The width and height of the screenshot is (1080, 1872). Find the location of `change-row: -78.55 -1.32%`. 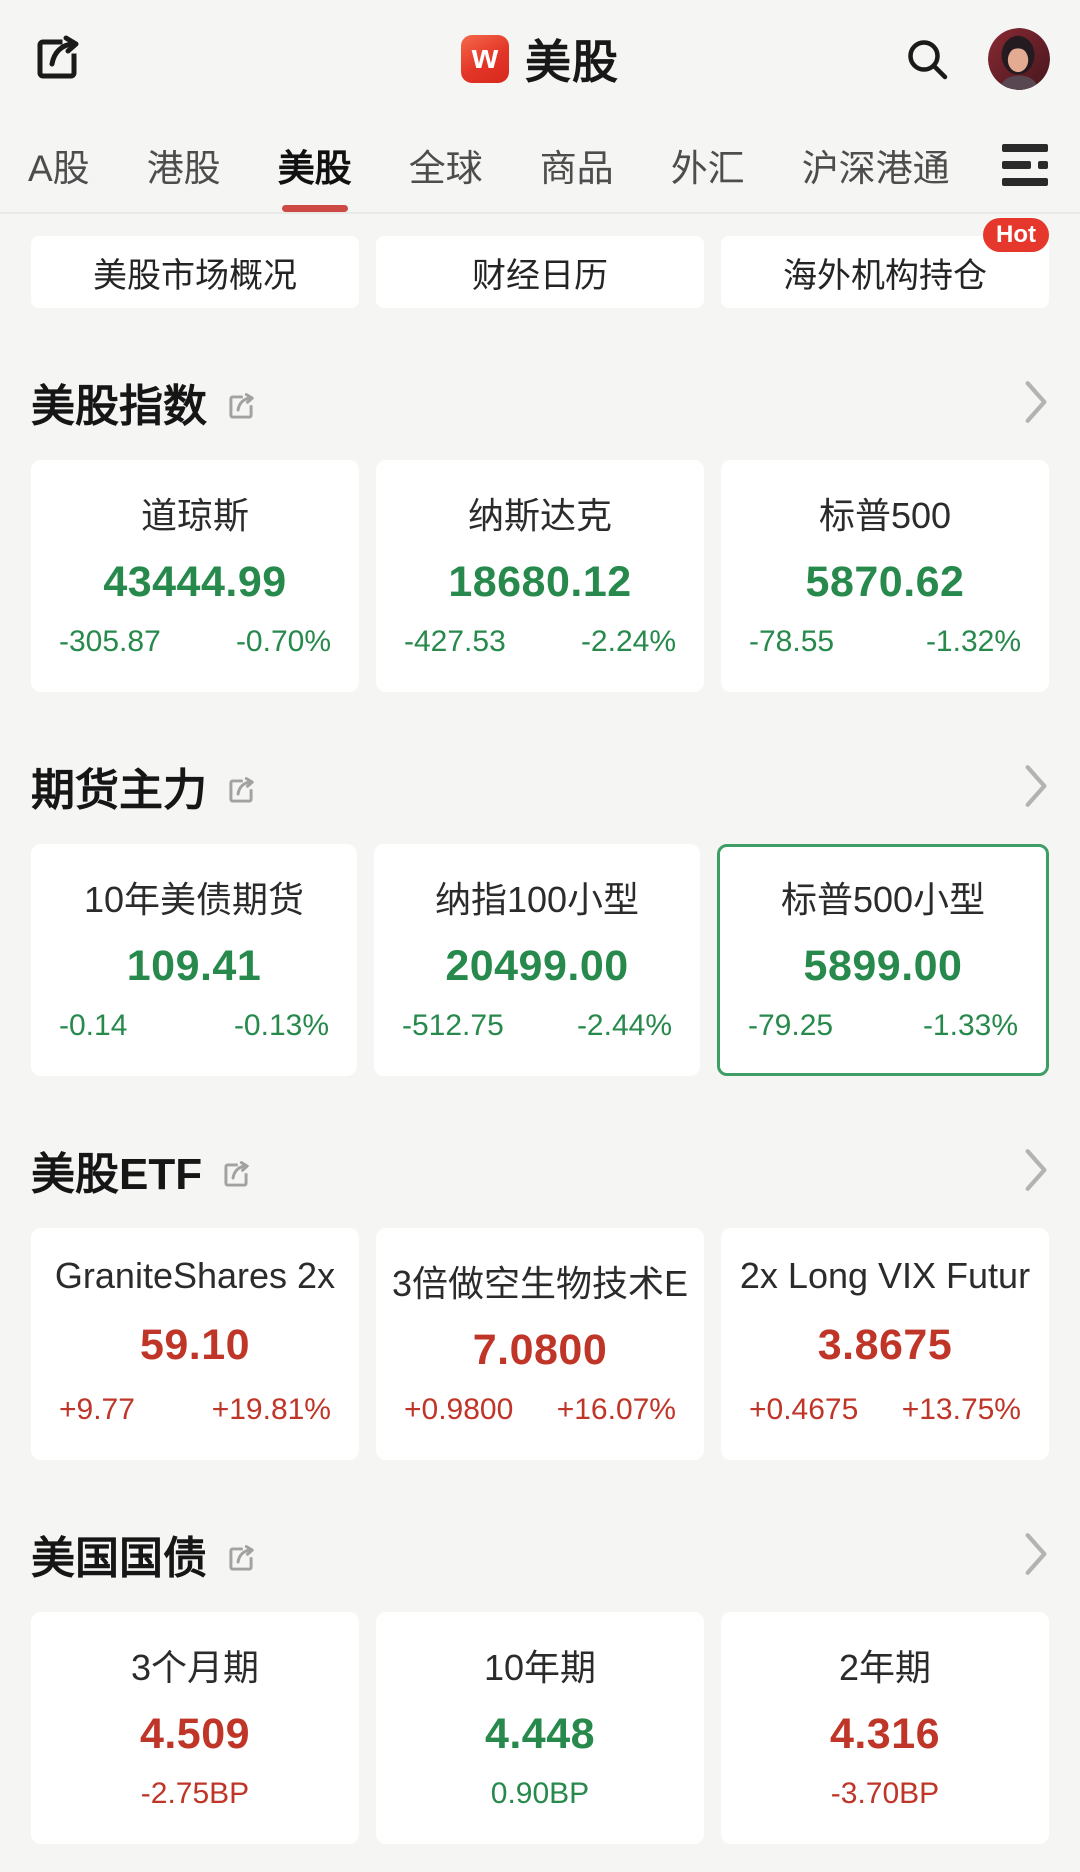

change-row: -78.55 -1.32% is located at coordinates (885, 642).